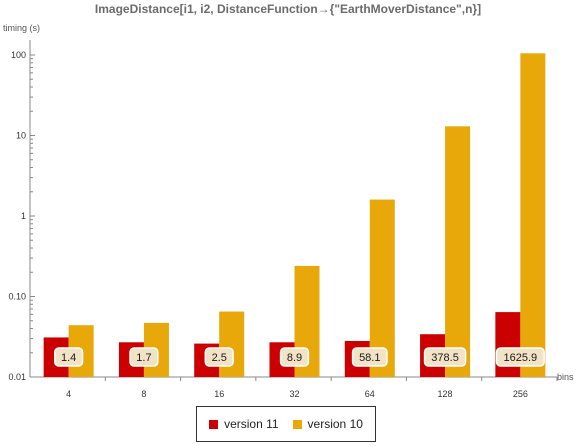  Describe the element at coordinates (520, 394) in the screenshot. I see `x-tick-label: 256` at that location.